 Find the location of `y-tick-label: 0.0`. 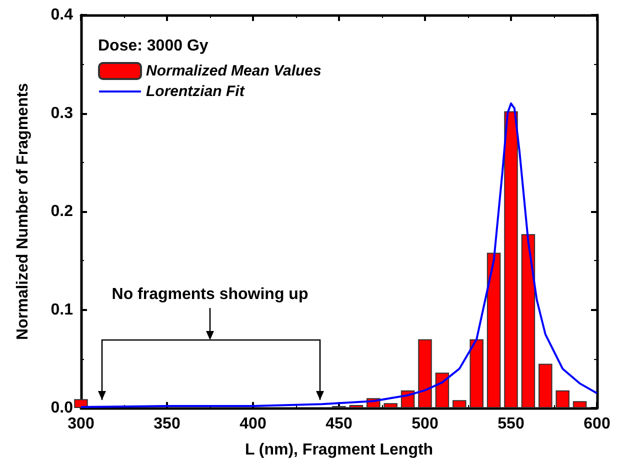

y-tick-label: 0.0 is located at coordinates (62, 408).